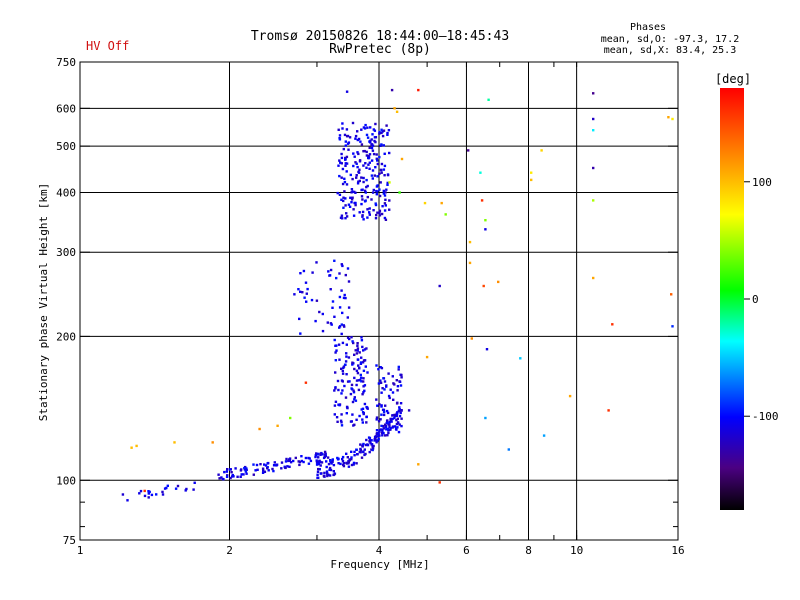 Image resolution: width=800 pixels, height=600 pixels. What do you see at coordinates (229, 550) in the screenshot?
I see `x-tick-label: 2` at bounding box center [229, 550].